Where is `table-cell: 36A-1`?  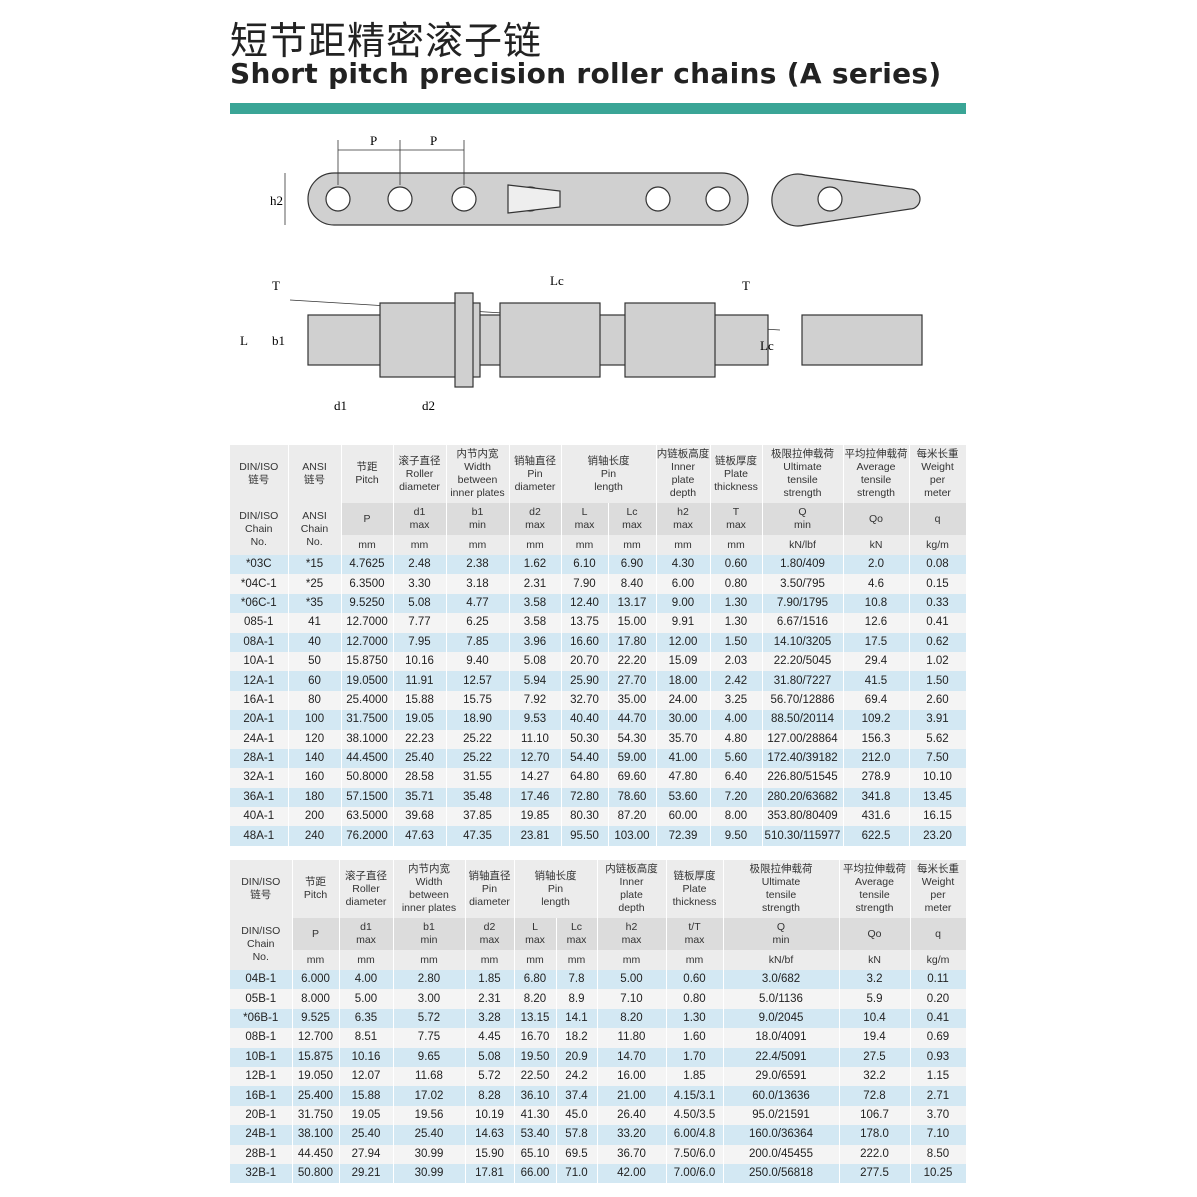
table-cell: 36A-1 is located at coordinates (259, 797).